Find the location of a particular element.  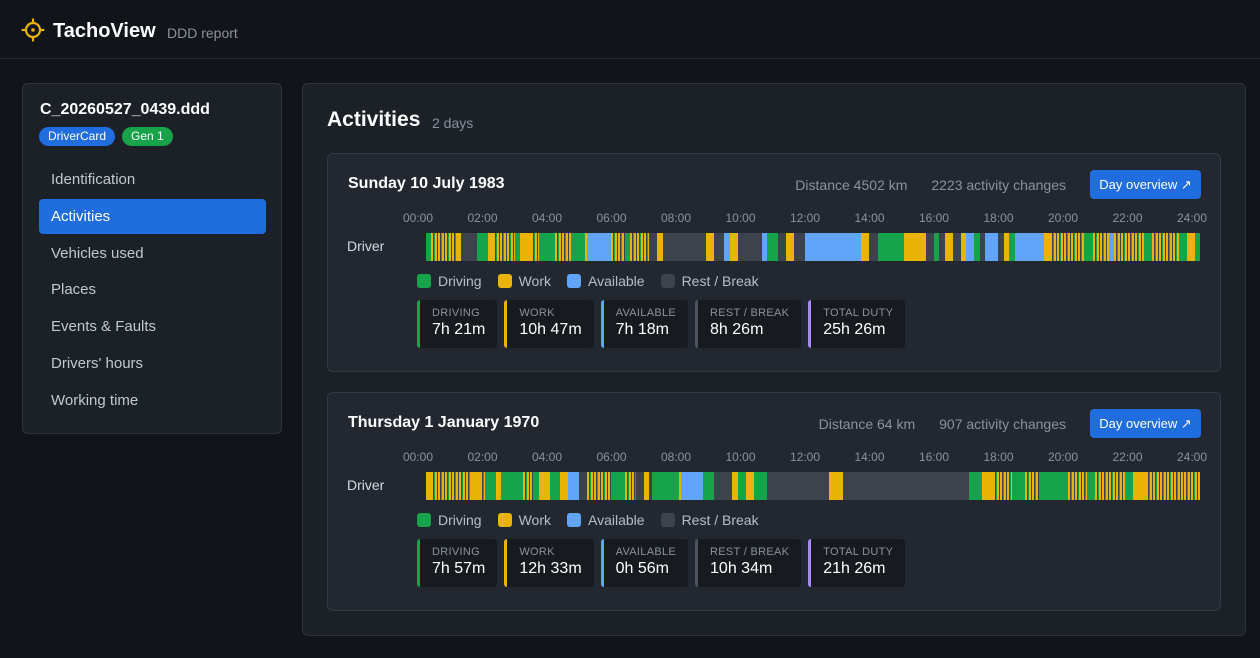

sidebar-item-vehicles-used: Vehicles used is located at coordinates (97, 253).